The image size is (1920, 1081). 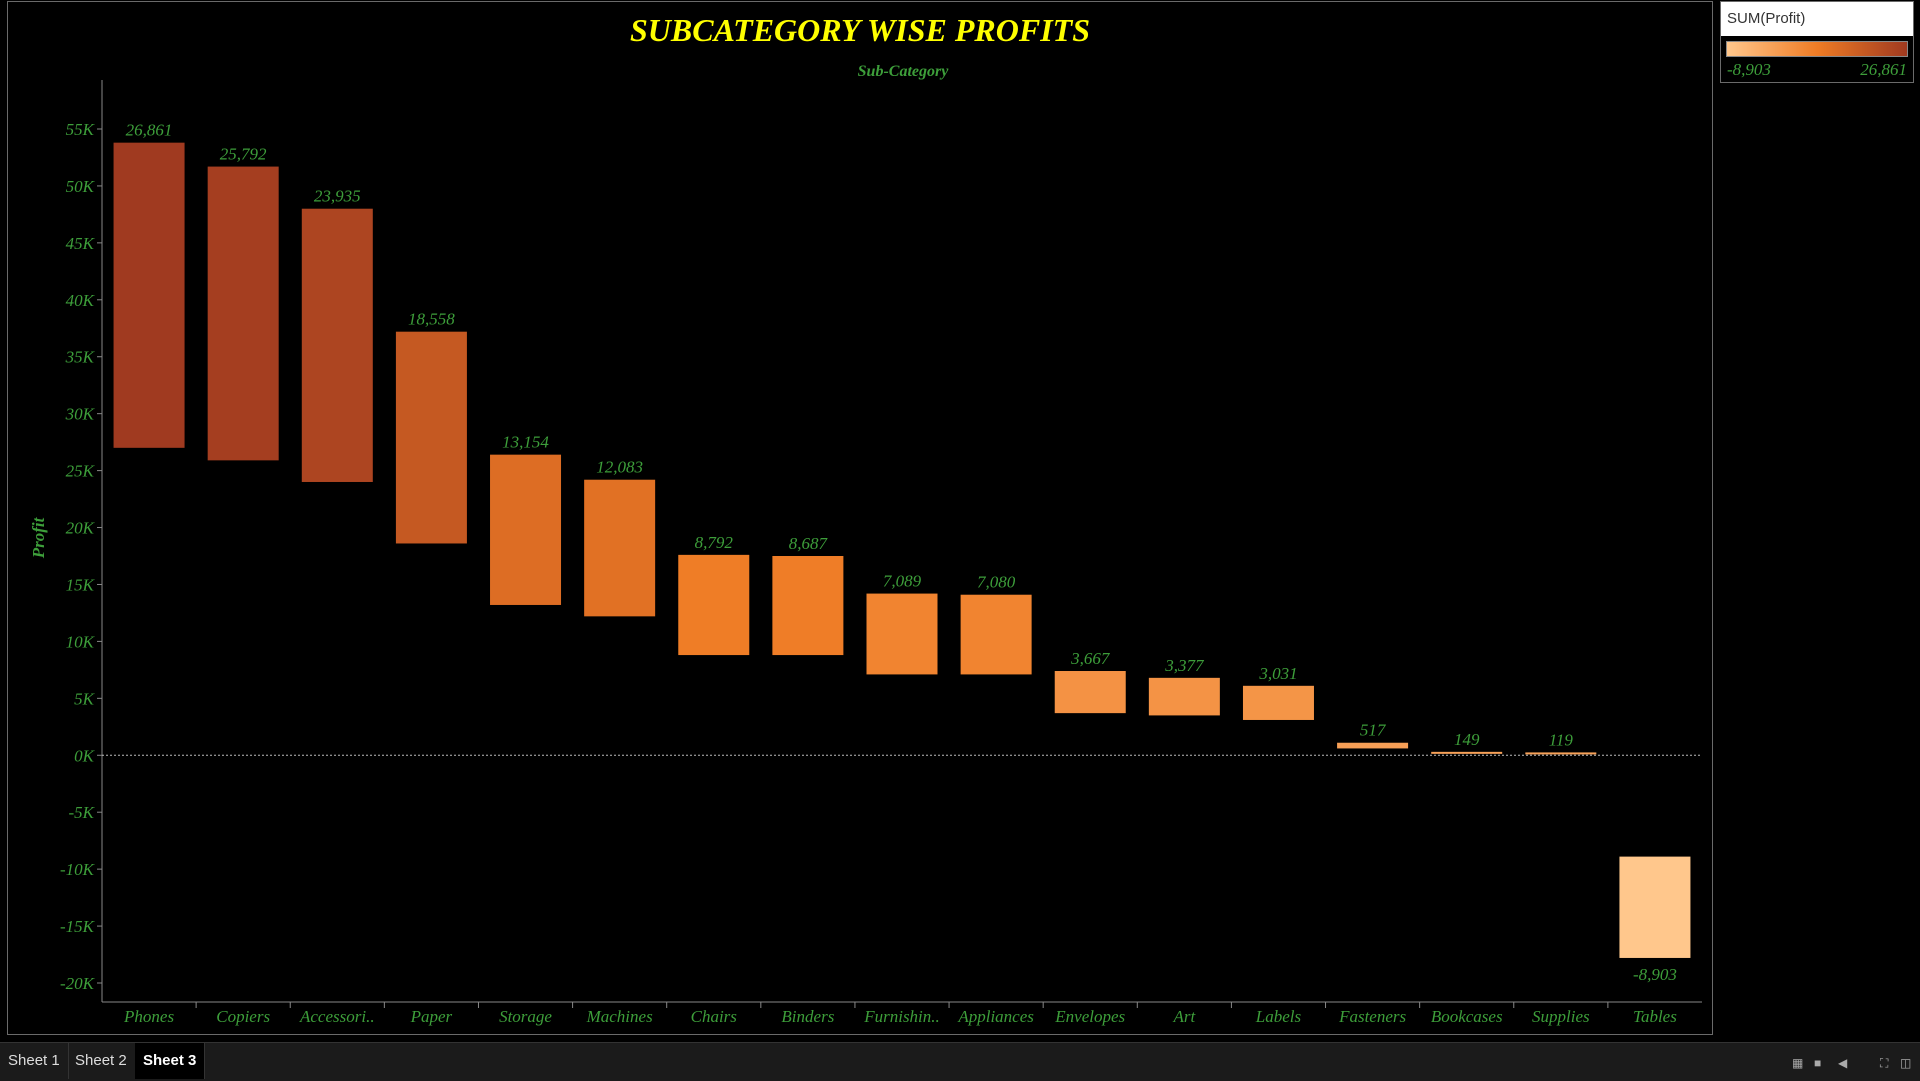 I want to click on x-tick-label: Labels, so click(x=1278, y=1016).